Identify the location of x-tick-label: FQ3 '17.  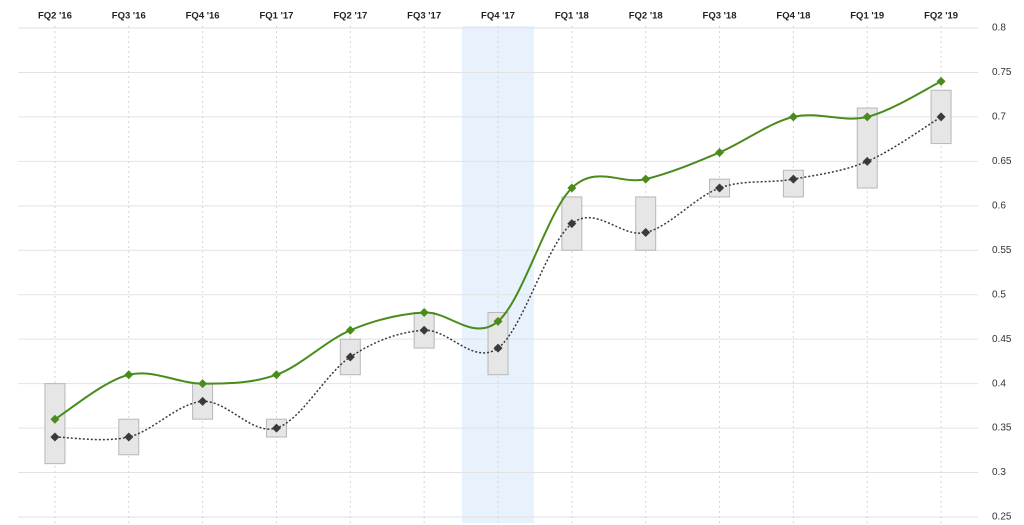
(424, 16).